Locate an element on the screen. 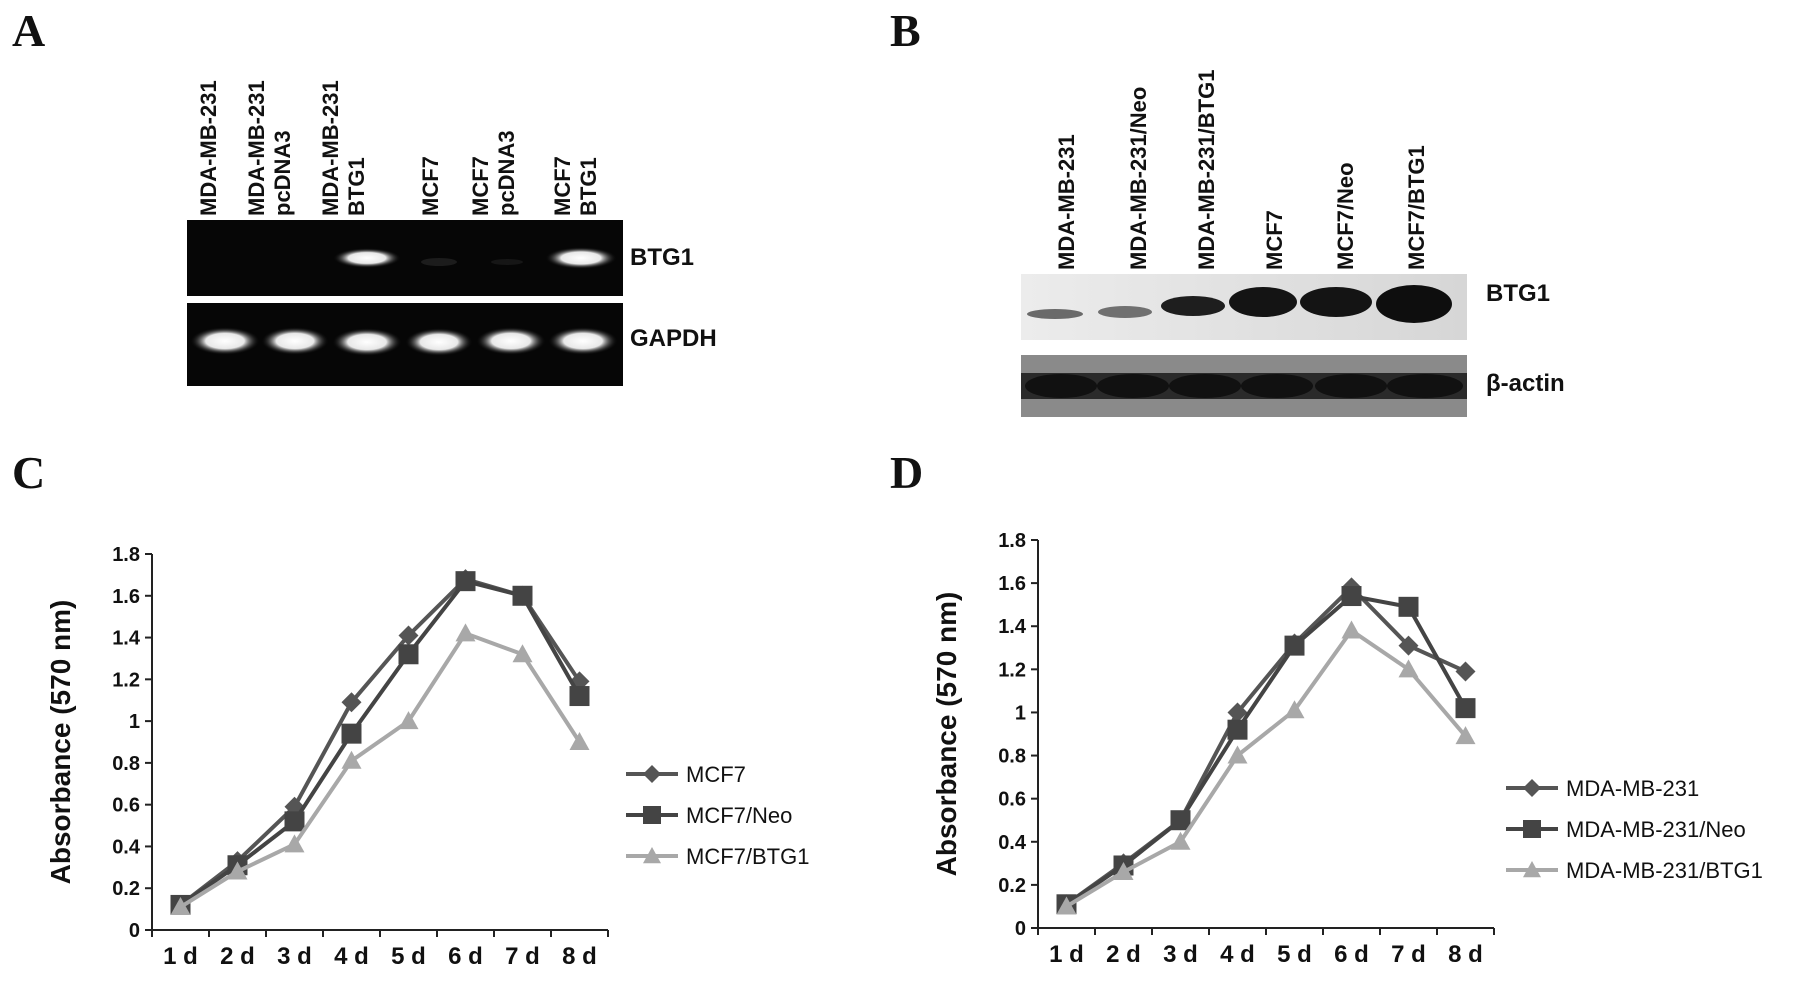 The image size is (1795, 981). panel-a-letter: A is located at coordinates (29, 30).